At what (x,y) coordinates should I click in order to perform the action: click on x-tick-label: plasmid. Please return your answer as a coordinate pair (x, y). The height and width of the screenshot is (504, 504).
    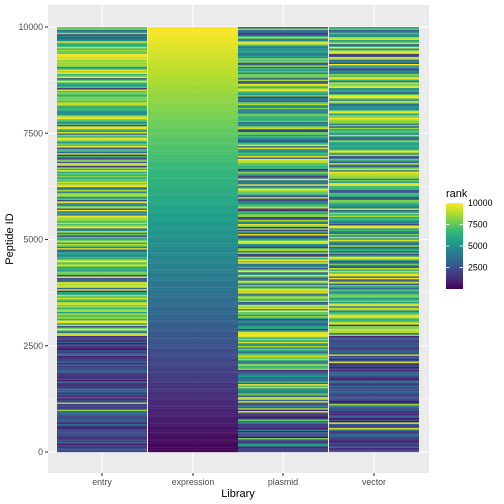
    Looking at the image, I should click on (283, 482).